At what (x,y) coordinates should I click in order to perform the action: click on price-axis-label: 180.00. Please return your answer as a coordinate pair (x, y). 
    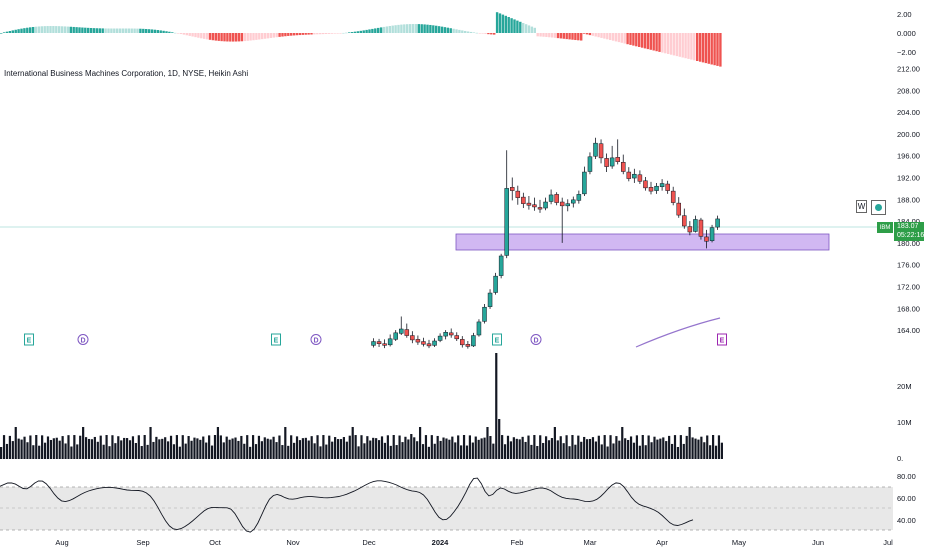
    Looking at the image, I should click on (908, 243).